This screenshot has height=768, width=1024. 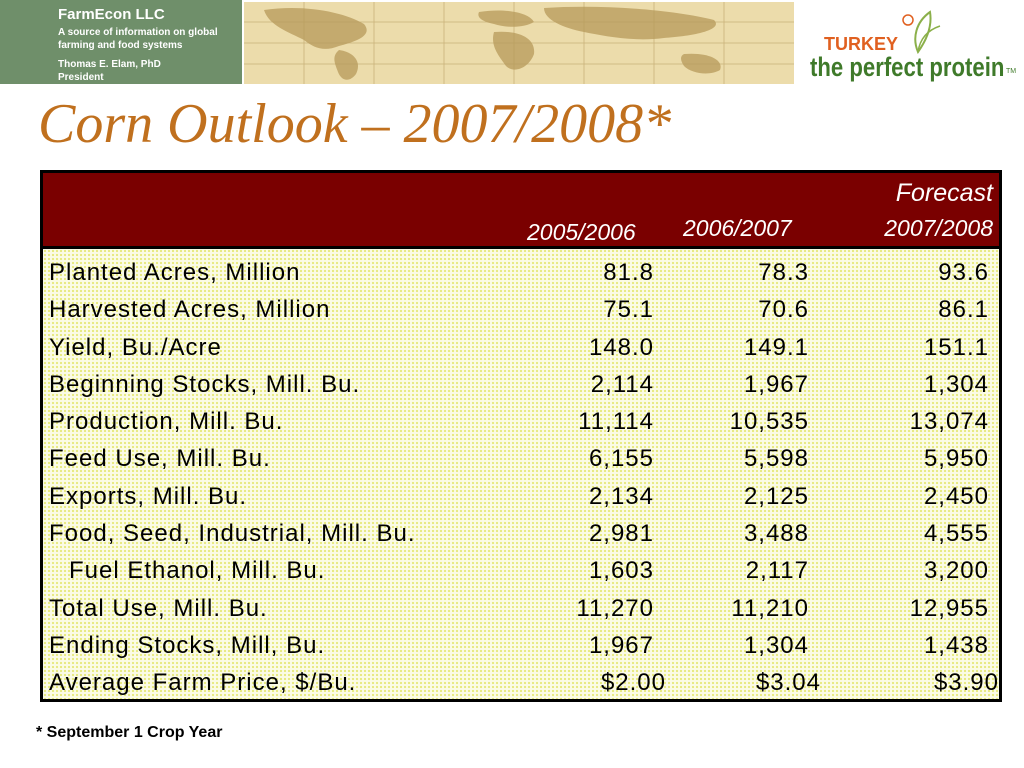 I want to click on table-row: Harvested Acres, Million 75.1 70.6 86.1, so click(x=521, y=310).